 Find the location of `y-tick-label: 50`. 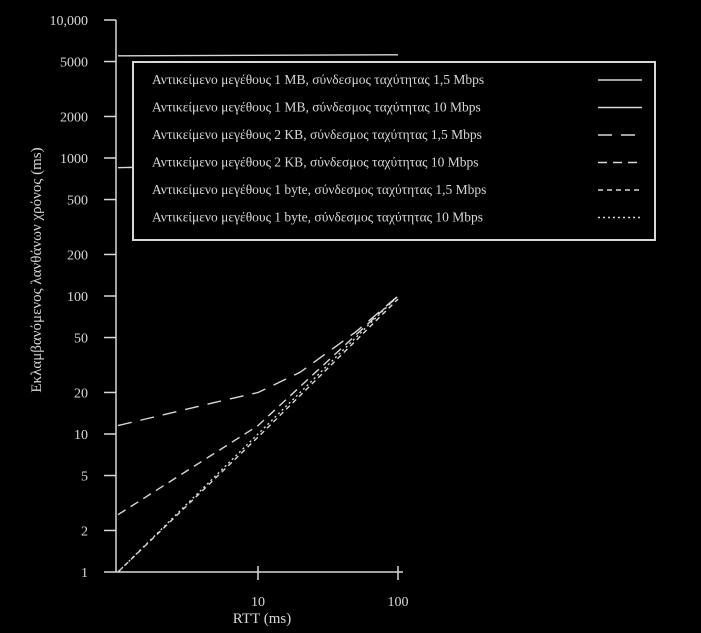

y-tick-label: 50 is located at coordinates (81, 339).